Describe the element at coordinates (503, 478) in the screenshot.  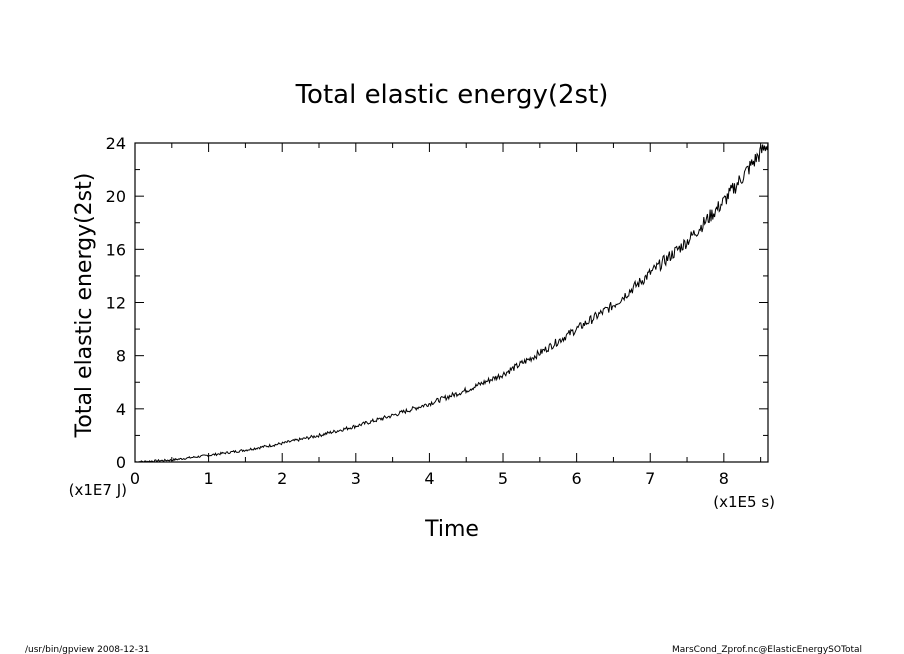
I see `x-tick-label: 5` at that location.